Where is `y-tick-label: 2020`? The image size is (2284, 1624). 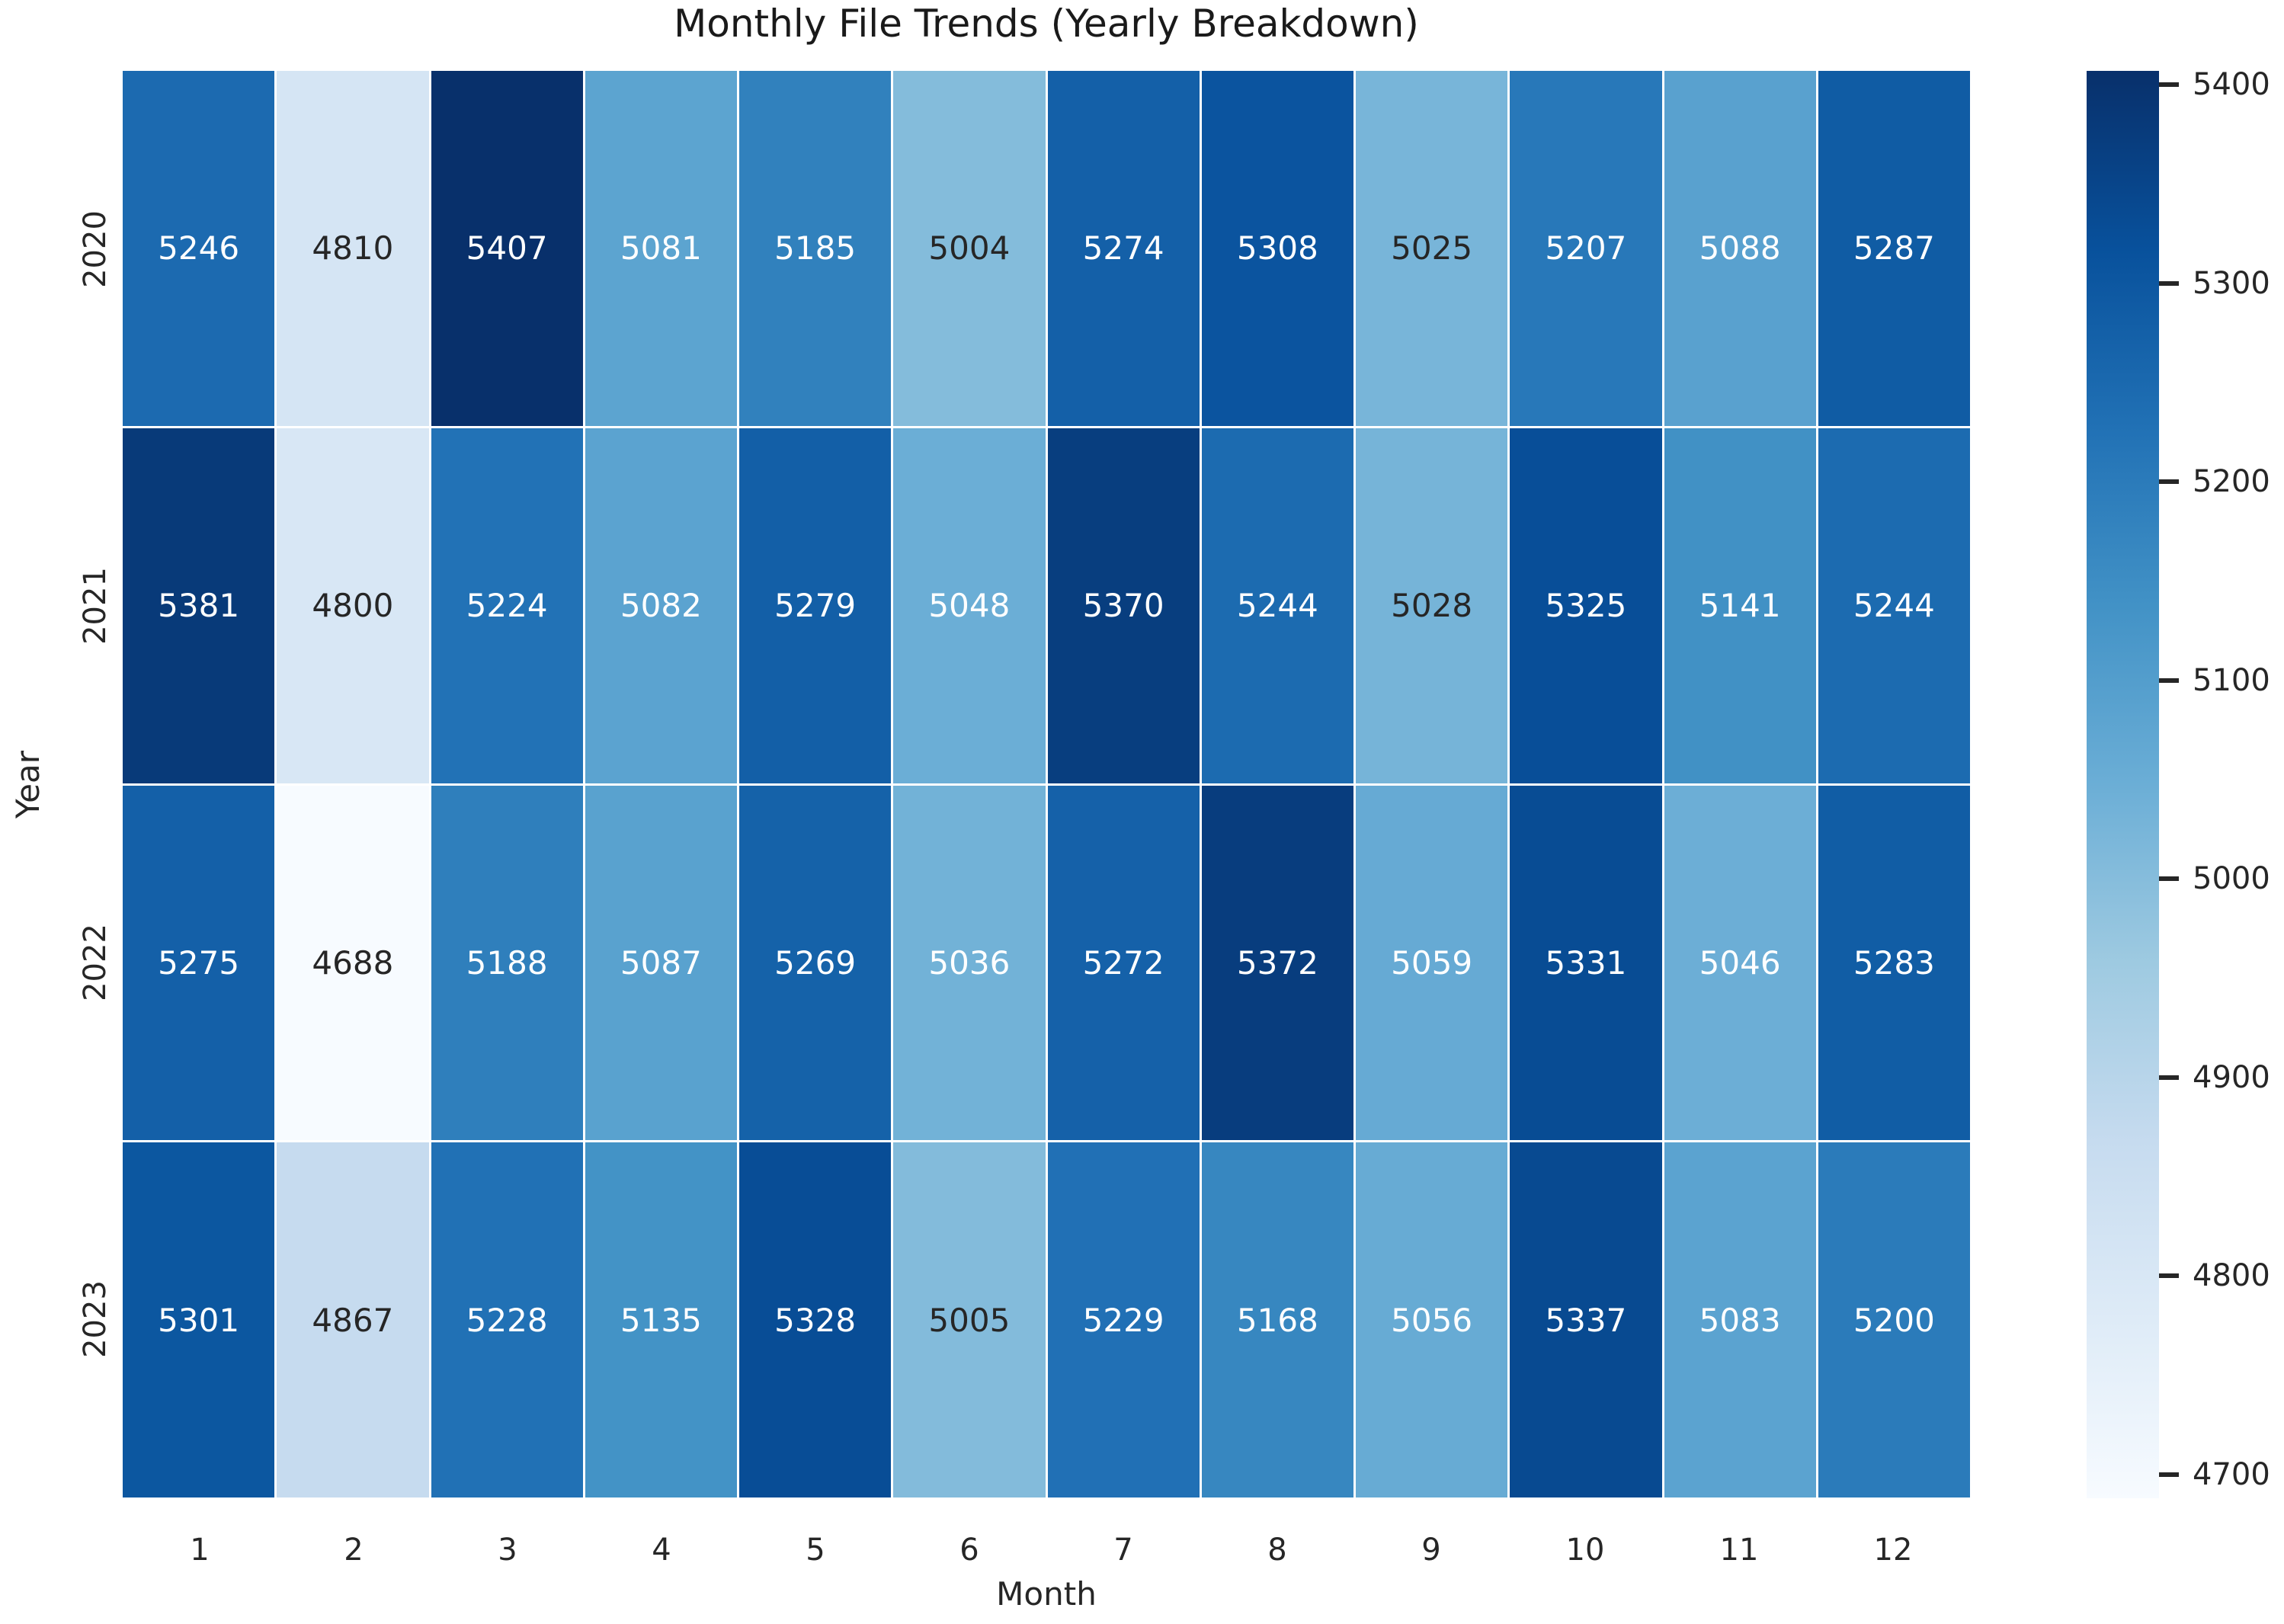 y-tick-label: 2020 is located at coordinates (96, 249).